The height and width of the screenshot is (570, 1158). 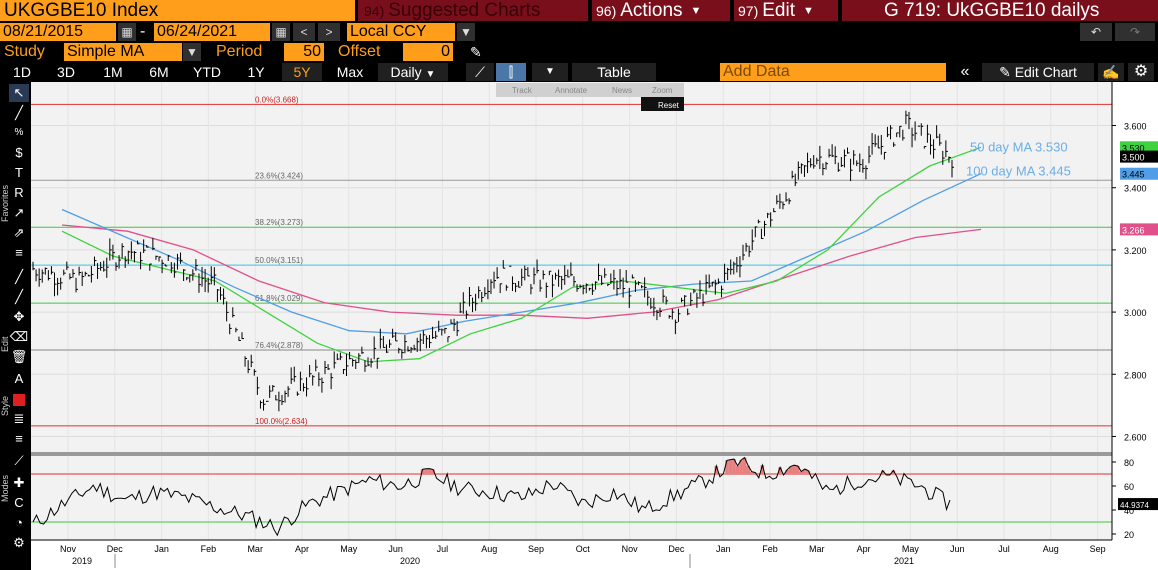 What do you see at coordinates (480, 72) in the screenshot?
I see `line-chart-icon: ⟋` at bounding box center [480, 72].